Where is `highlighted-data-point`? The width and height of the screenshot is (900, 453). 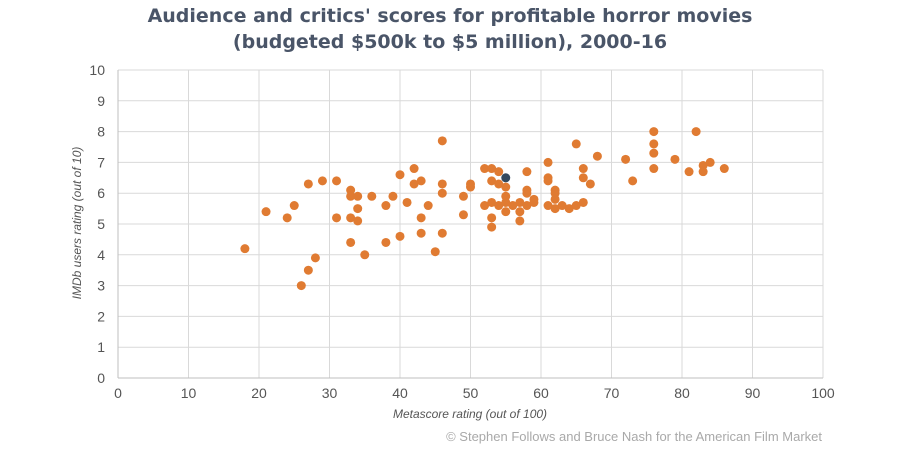
highlighted-data-point is located at coordinates (506, 178).